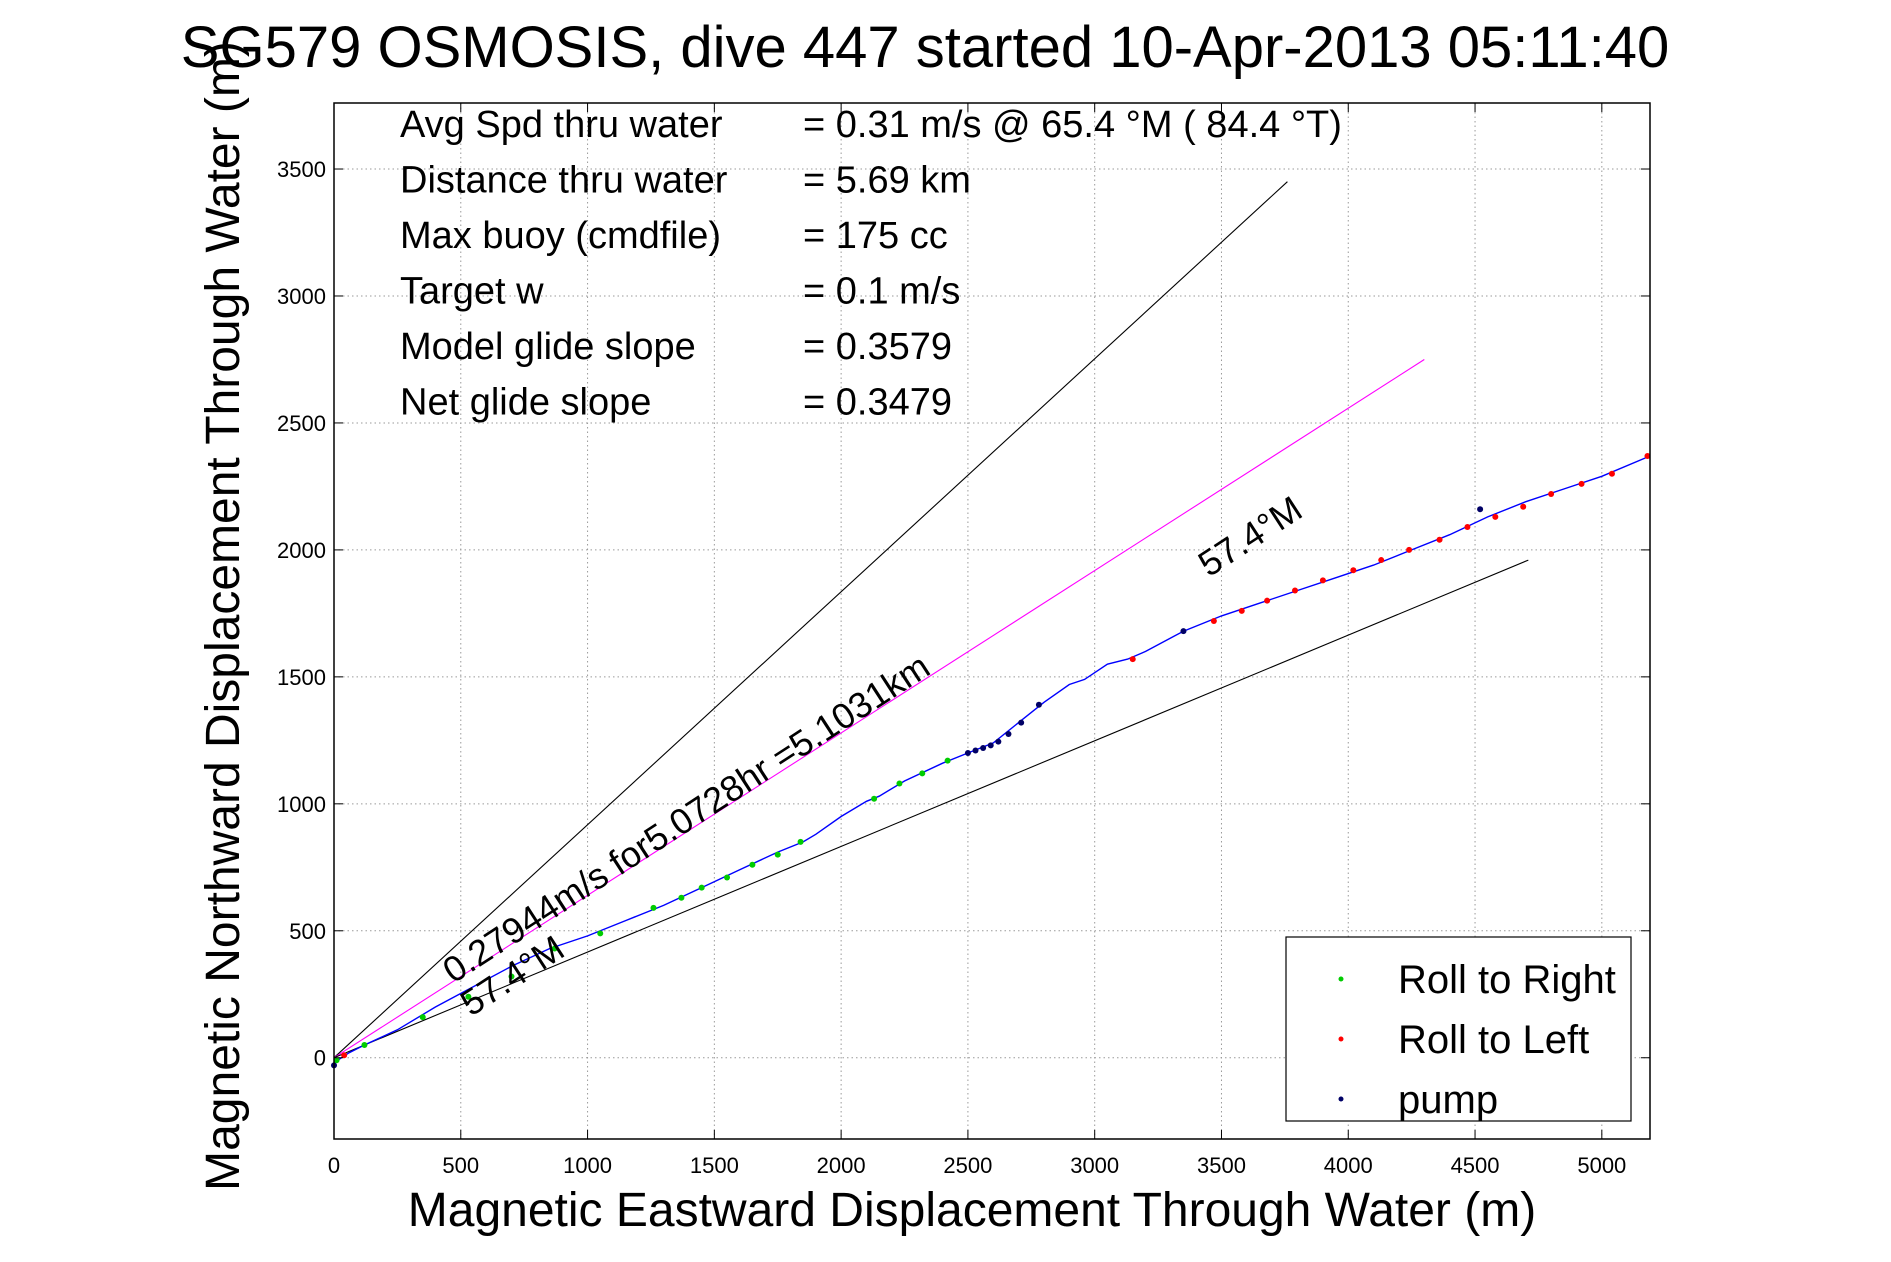 This screenshot has width=1891, height=1262. Describe the element at coordinates (472, 292) in the screenshot. I see `stat-label: Target w` at that location.